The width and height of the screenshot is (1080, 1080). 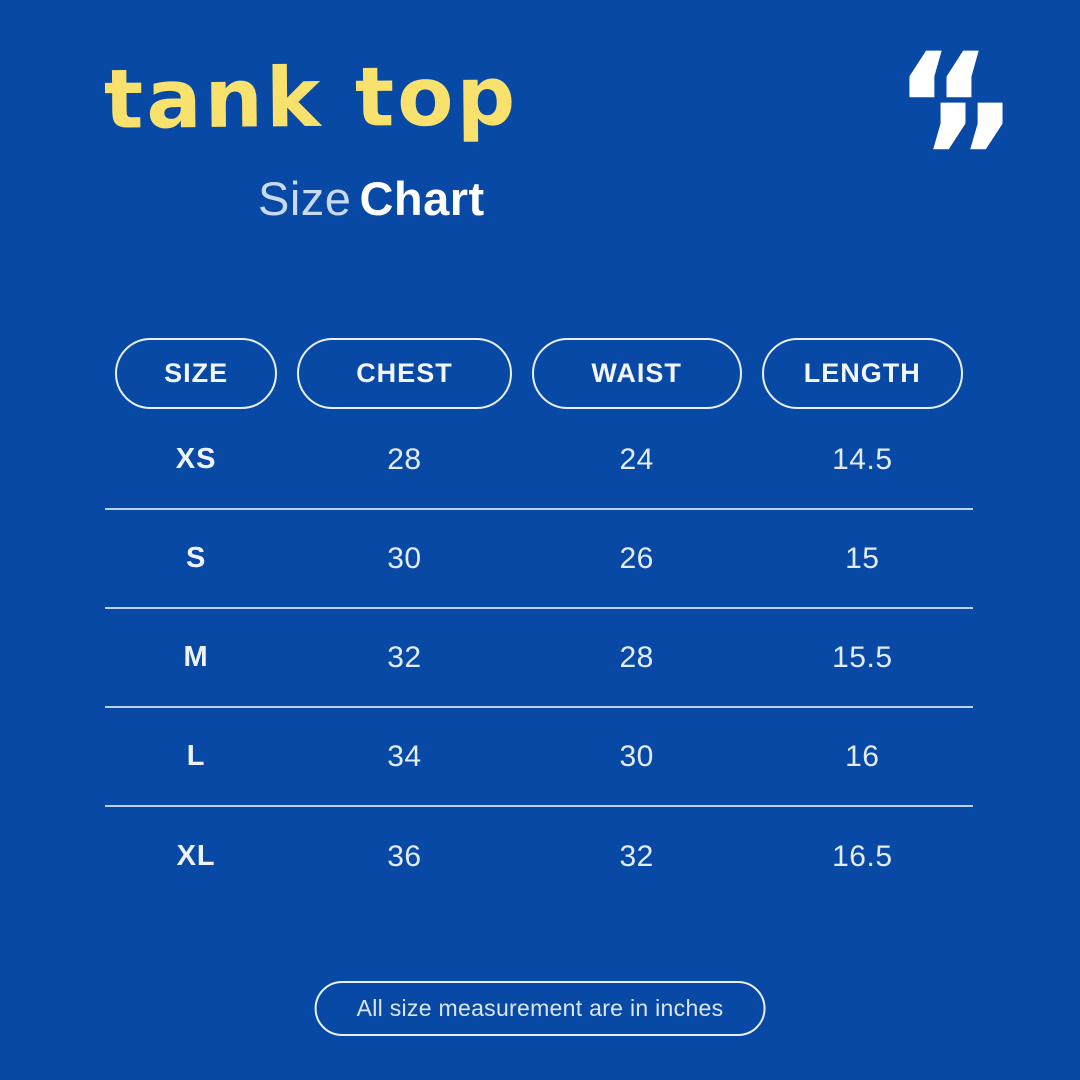 What do you see at coordinates (636, 856) in the screenshot?
I see `cell-waist: 32` at bounding box center [636, 856].